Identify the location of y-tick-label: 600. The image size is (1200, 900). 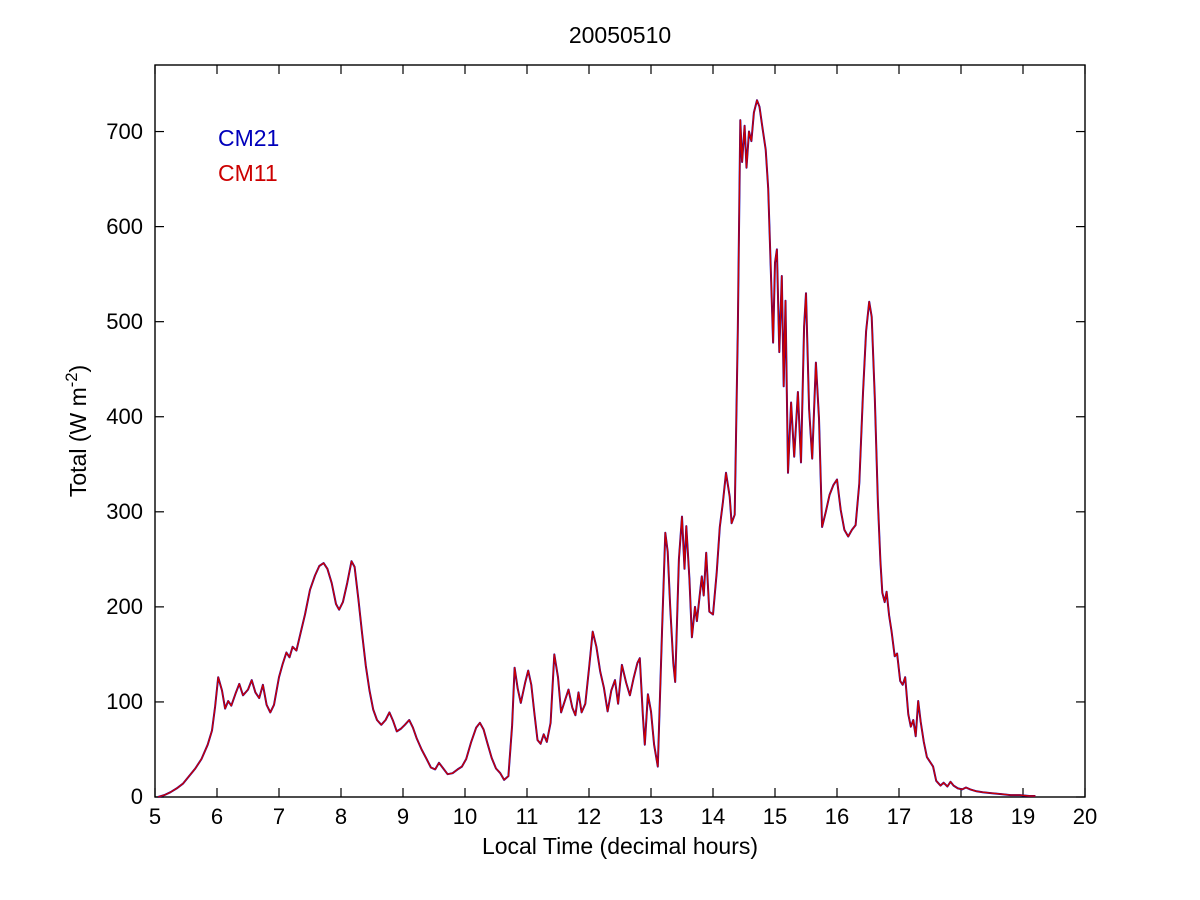
(124, 226).